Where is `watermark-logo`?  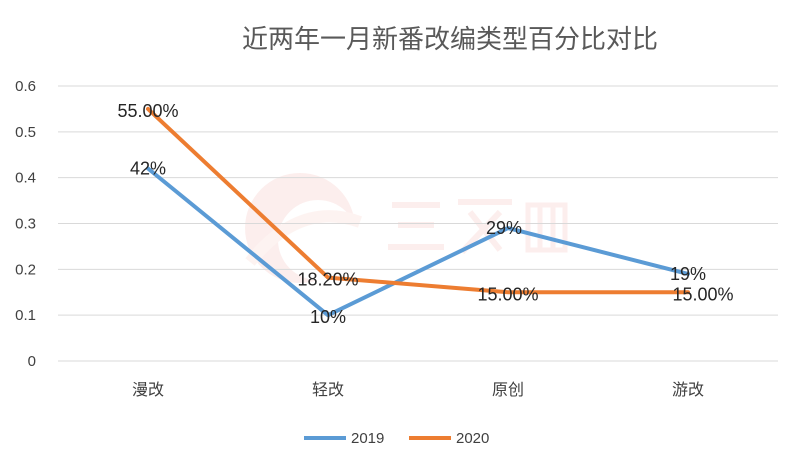 watermark-logo is located at coordinates (406, 228).